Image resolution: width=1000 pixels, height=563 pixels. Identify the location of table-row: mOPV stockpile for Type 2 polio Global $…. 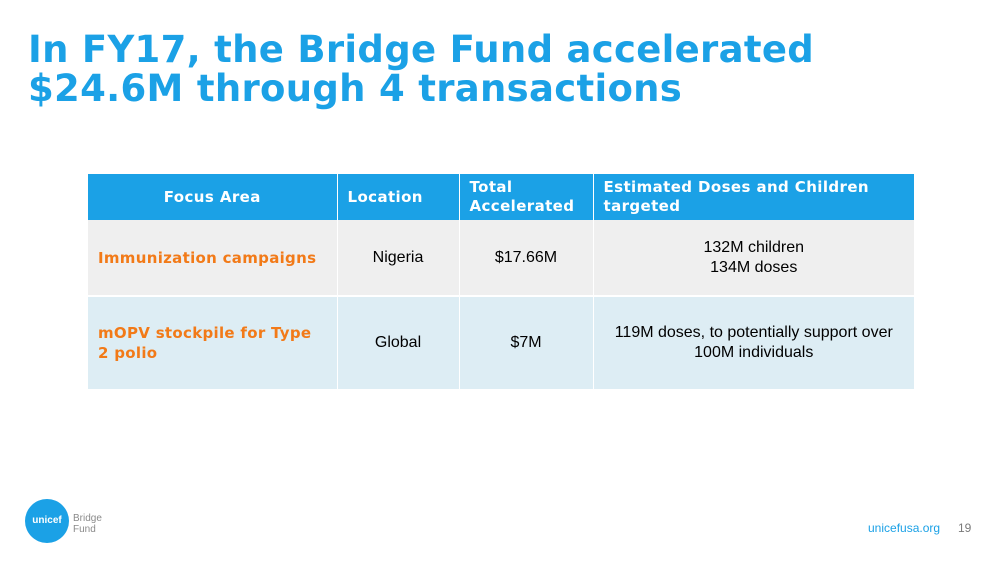
(501, 342).